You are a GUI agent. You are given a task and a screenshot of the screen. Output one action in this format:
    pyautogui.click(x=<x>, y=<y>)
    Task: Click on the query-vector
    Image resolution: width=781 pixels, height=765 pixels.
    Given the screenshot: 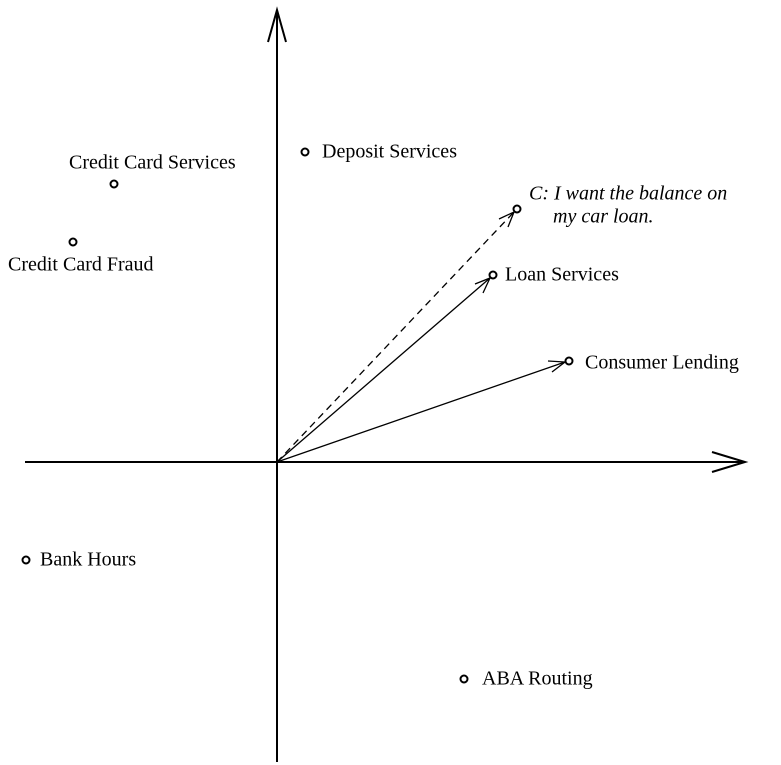 What is the action you would take?
    pyautogui.click(x=395, y=337)
    